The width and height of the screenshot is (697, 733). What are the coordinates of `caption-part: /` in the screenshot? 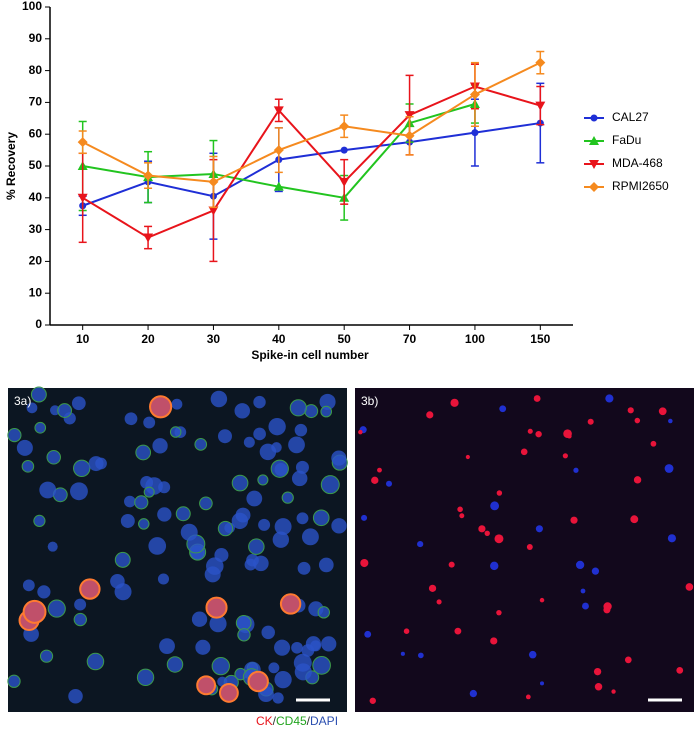 It's located at (309, 721).